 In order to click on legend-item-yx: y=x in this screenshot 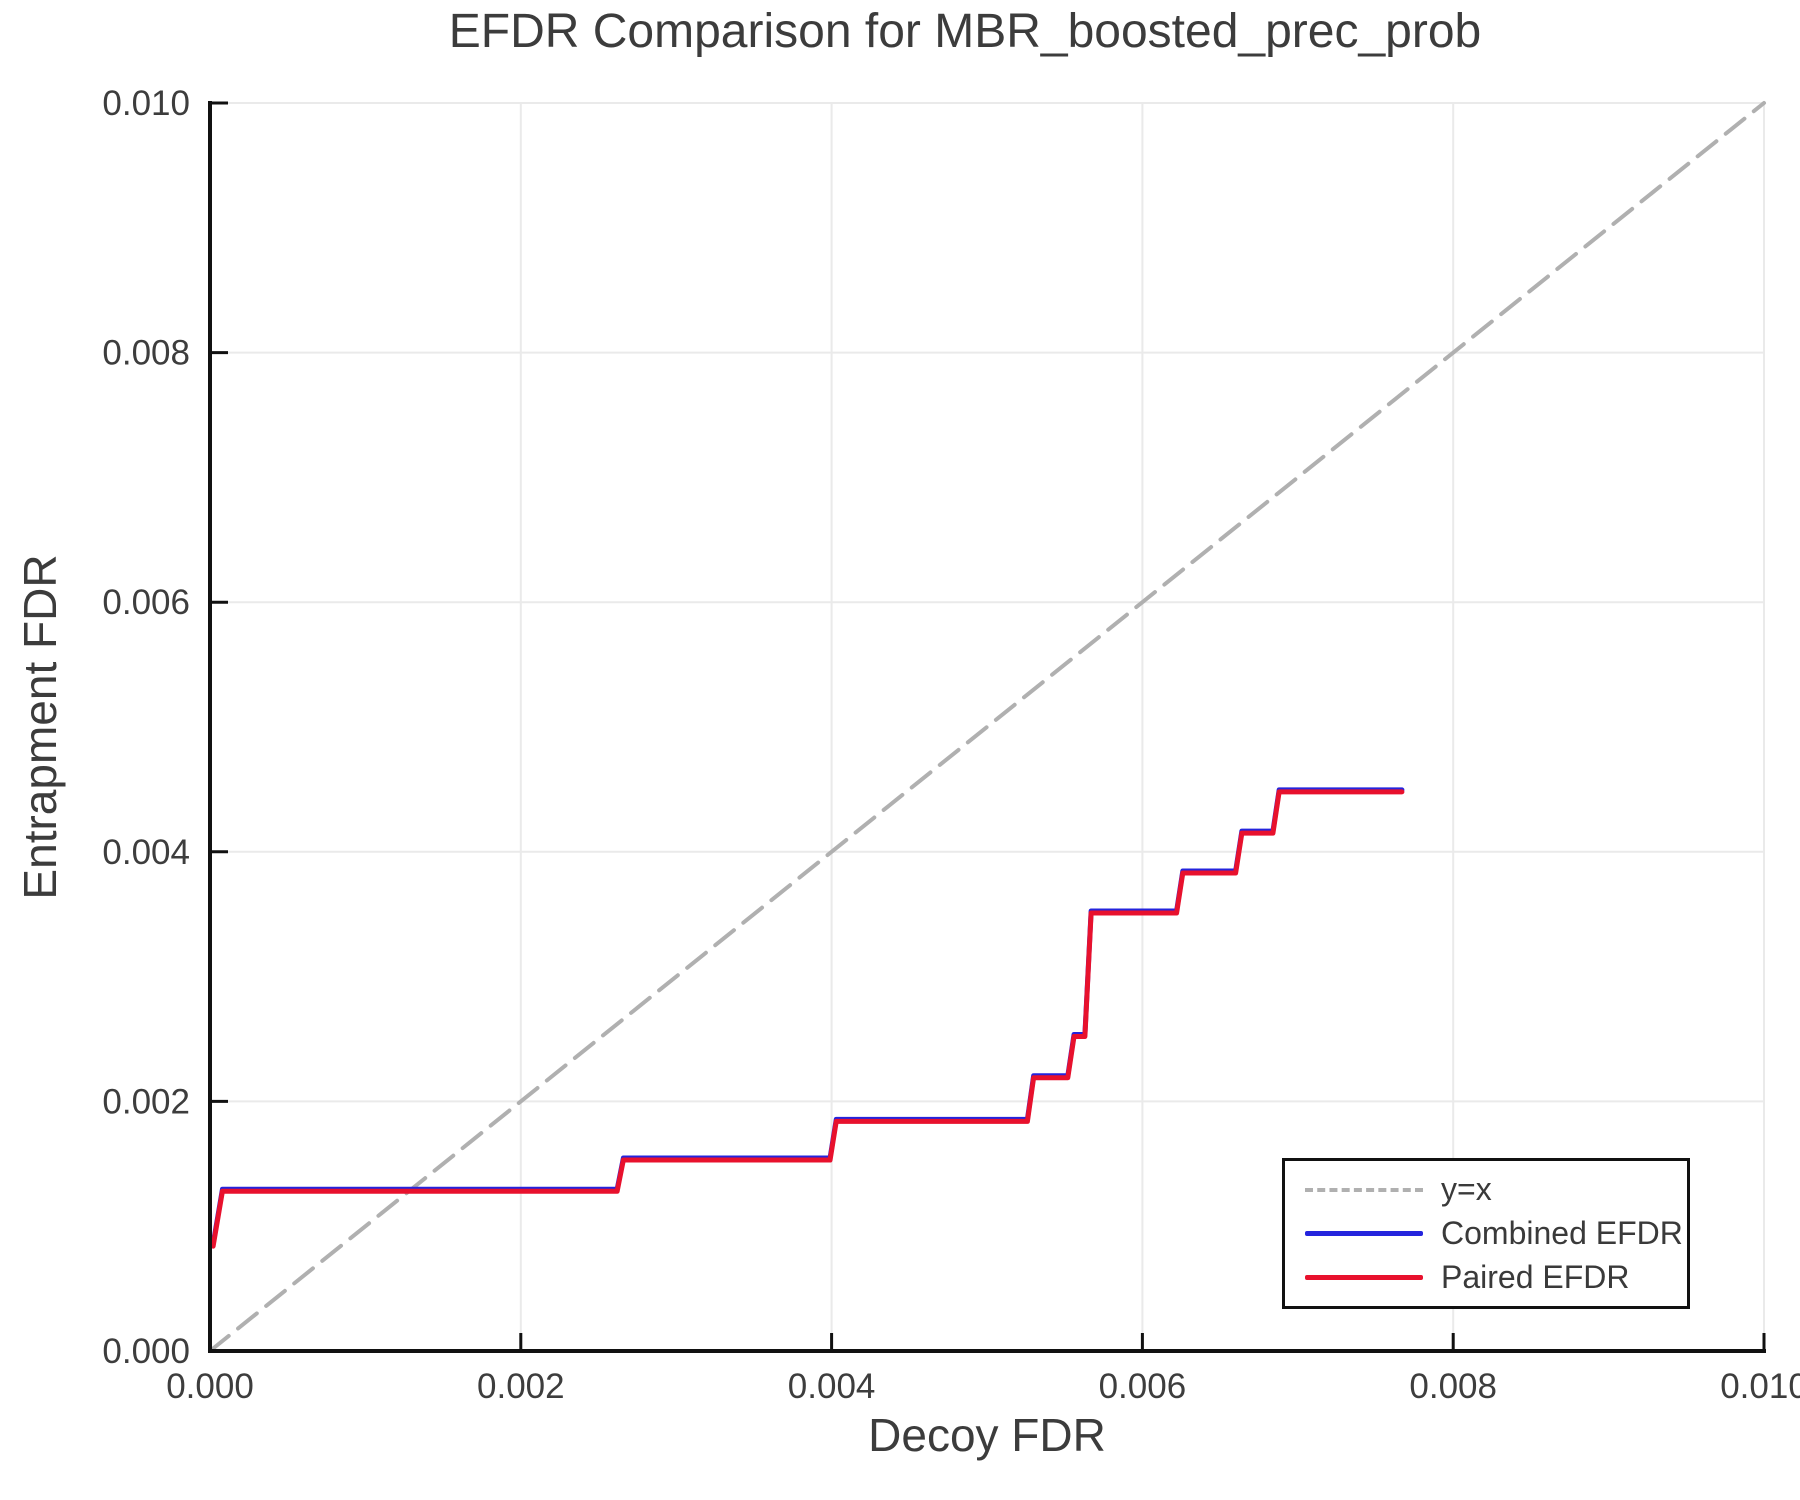, I will do `click(1496, 1190)`.